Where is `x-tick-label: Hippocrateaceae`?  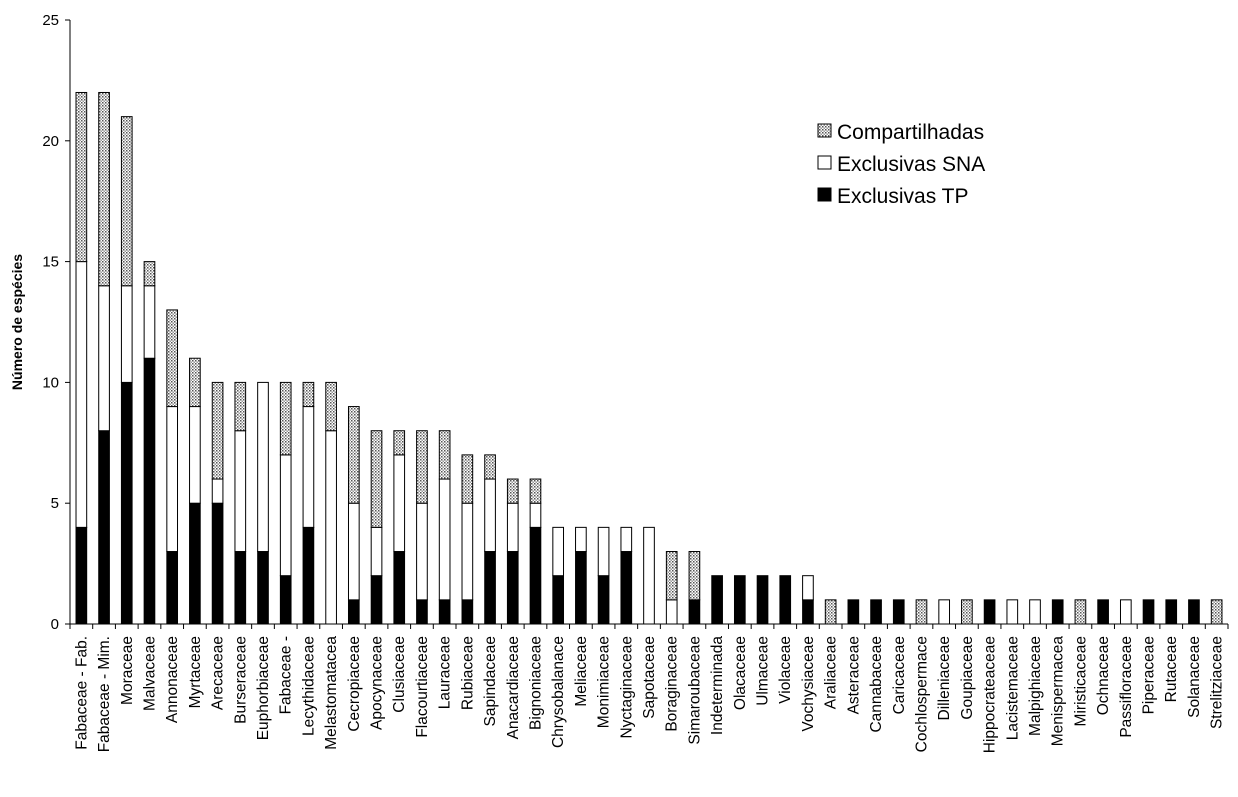 x-tick-label: Hippocrateaceae is located at coordinates (990, 694).